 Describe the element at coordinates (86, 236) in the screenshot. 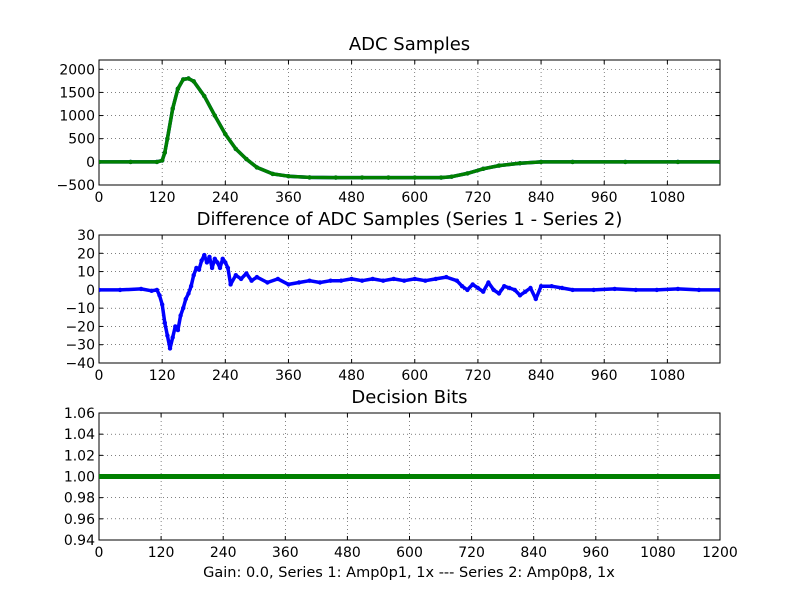

I see `y-tick-label: 30` at that location.